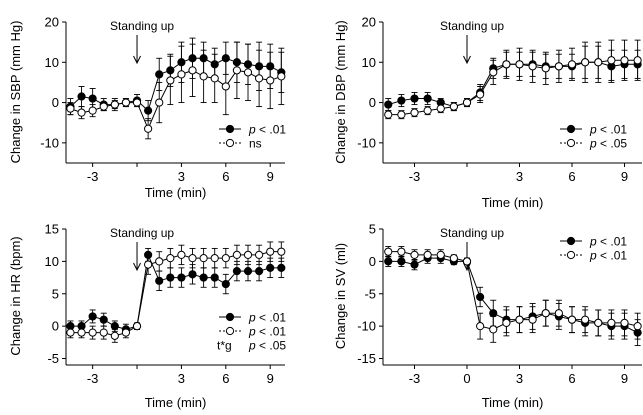 This screenshot has width=643, height=415. I want to click on x-tick-label: 6, so click(571, 176).